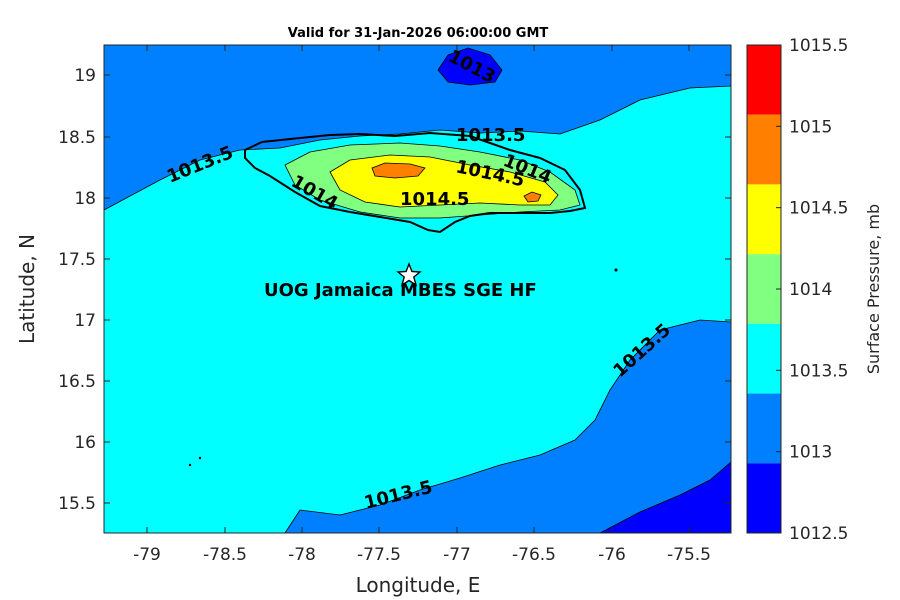 The image size is (900, 600). What do you see at coordinates (612, 555) in the screenshot?
I see `x-tick-label: -76` at bounding box center [612, 555].